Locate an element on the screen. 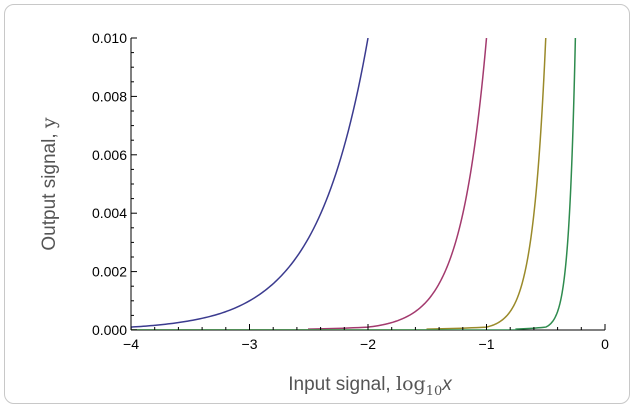 Image resolution: width=635 pixels, height=404 pixels. x-tick-label: 0 is located at coordinates (605, 344).